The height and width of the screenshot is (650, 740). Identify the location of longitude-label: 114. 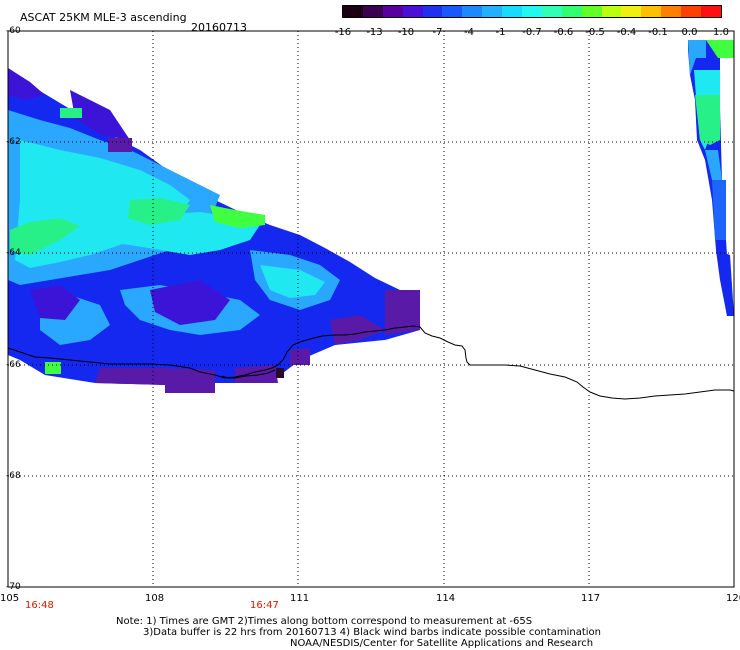
(446, 598).